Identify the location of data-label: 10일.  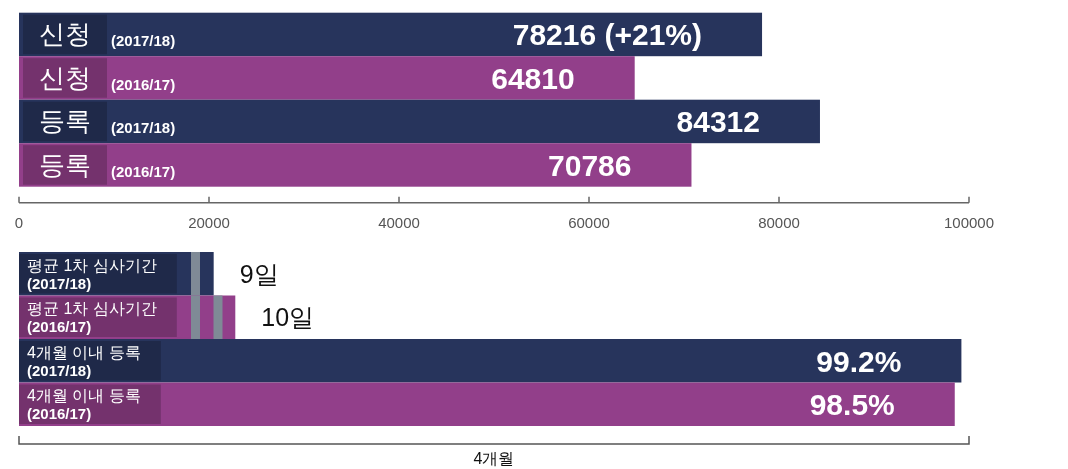
(288, 317).